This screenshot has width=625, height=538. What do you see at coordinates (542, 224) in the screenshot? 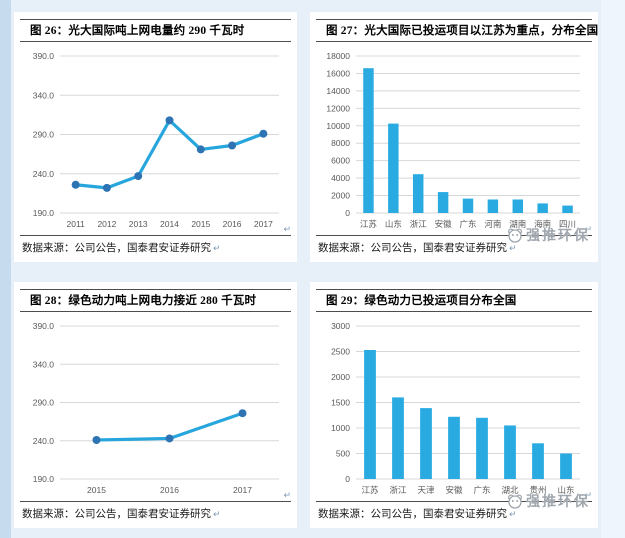
I see `svg-text: 海南` at bounding box center [542, 224].